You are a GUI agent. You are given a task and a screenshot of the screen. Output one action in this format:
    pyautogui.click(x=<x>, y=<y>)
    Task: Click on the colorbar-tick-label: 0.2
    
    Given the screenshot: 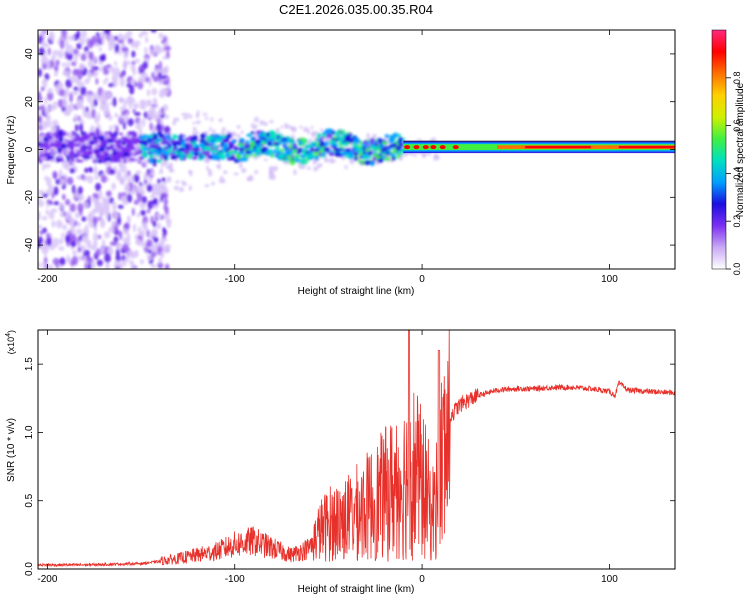 What is the action you would take?
    pyautogui.click(x=737, y=221)
    